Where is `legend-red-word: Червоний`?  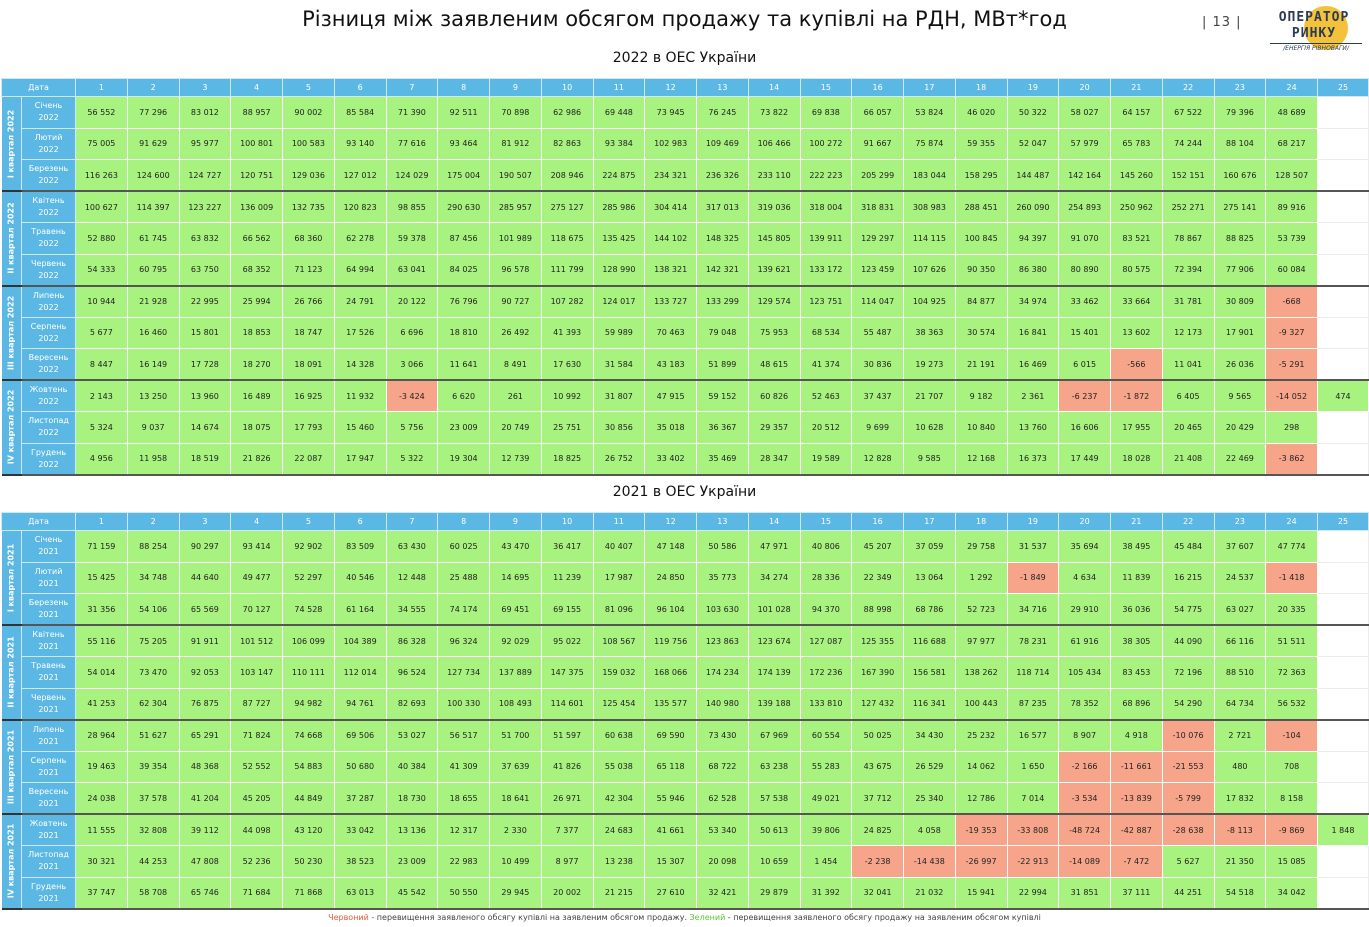 legend-red-word: Червоний is located at coordinates (348, 917).